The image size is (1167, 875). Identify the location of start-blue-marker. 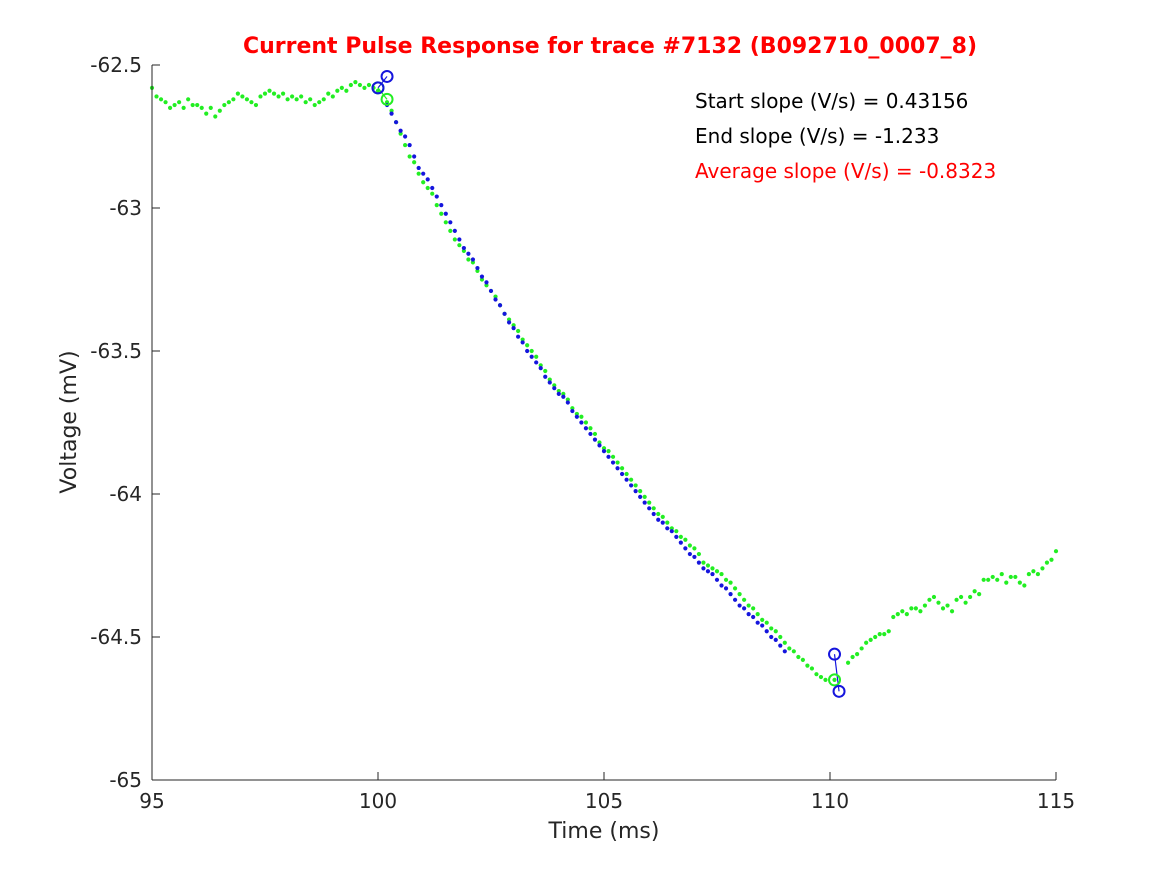
(378, 88).